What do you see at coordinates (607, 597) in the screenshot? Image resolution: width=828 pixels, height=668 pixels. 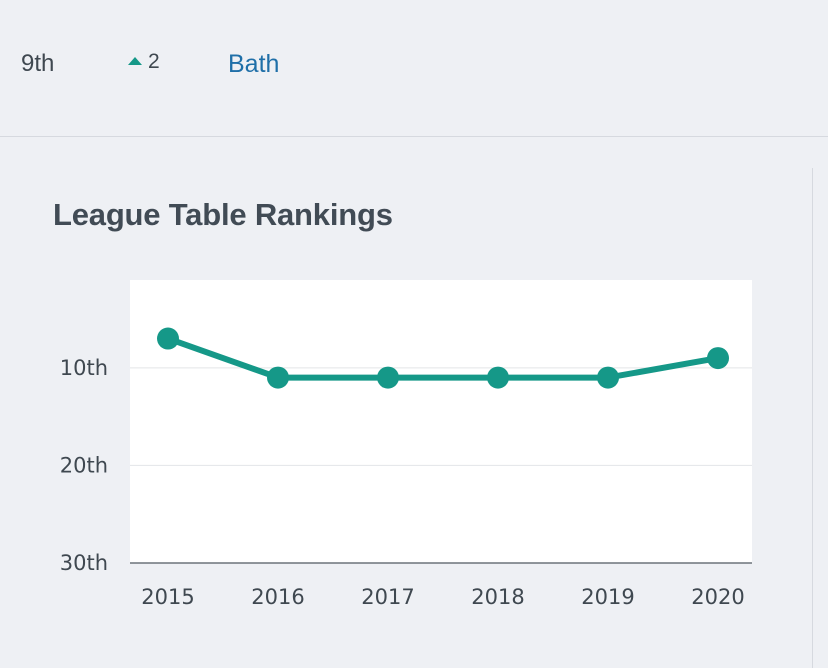 I see `x-tick-label: 2019` at bounding box center [607, 597].